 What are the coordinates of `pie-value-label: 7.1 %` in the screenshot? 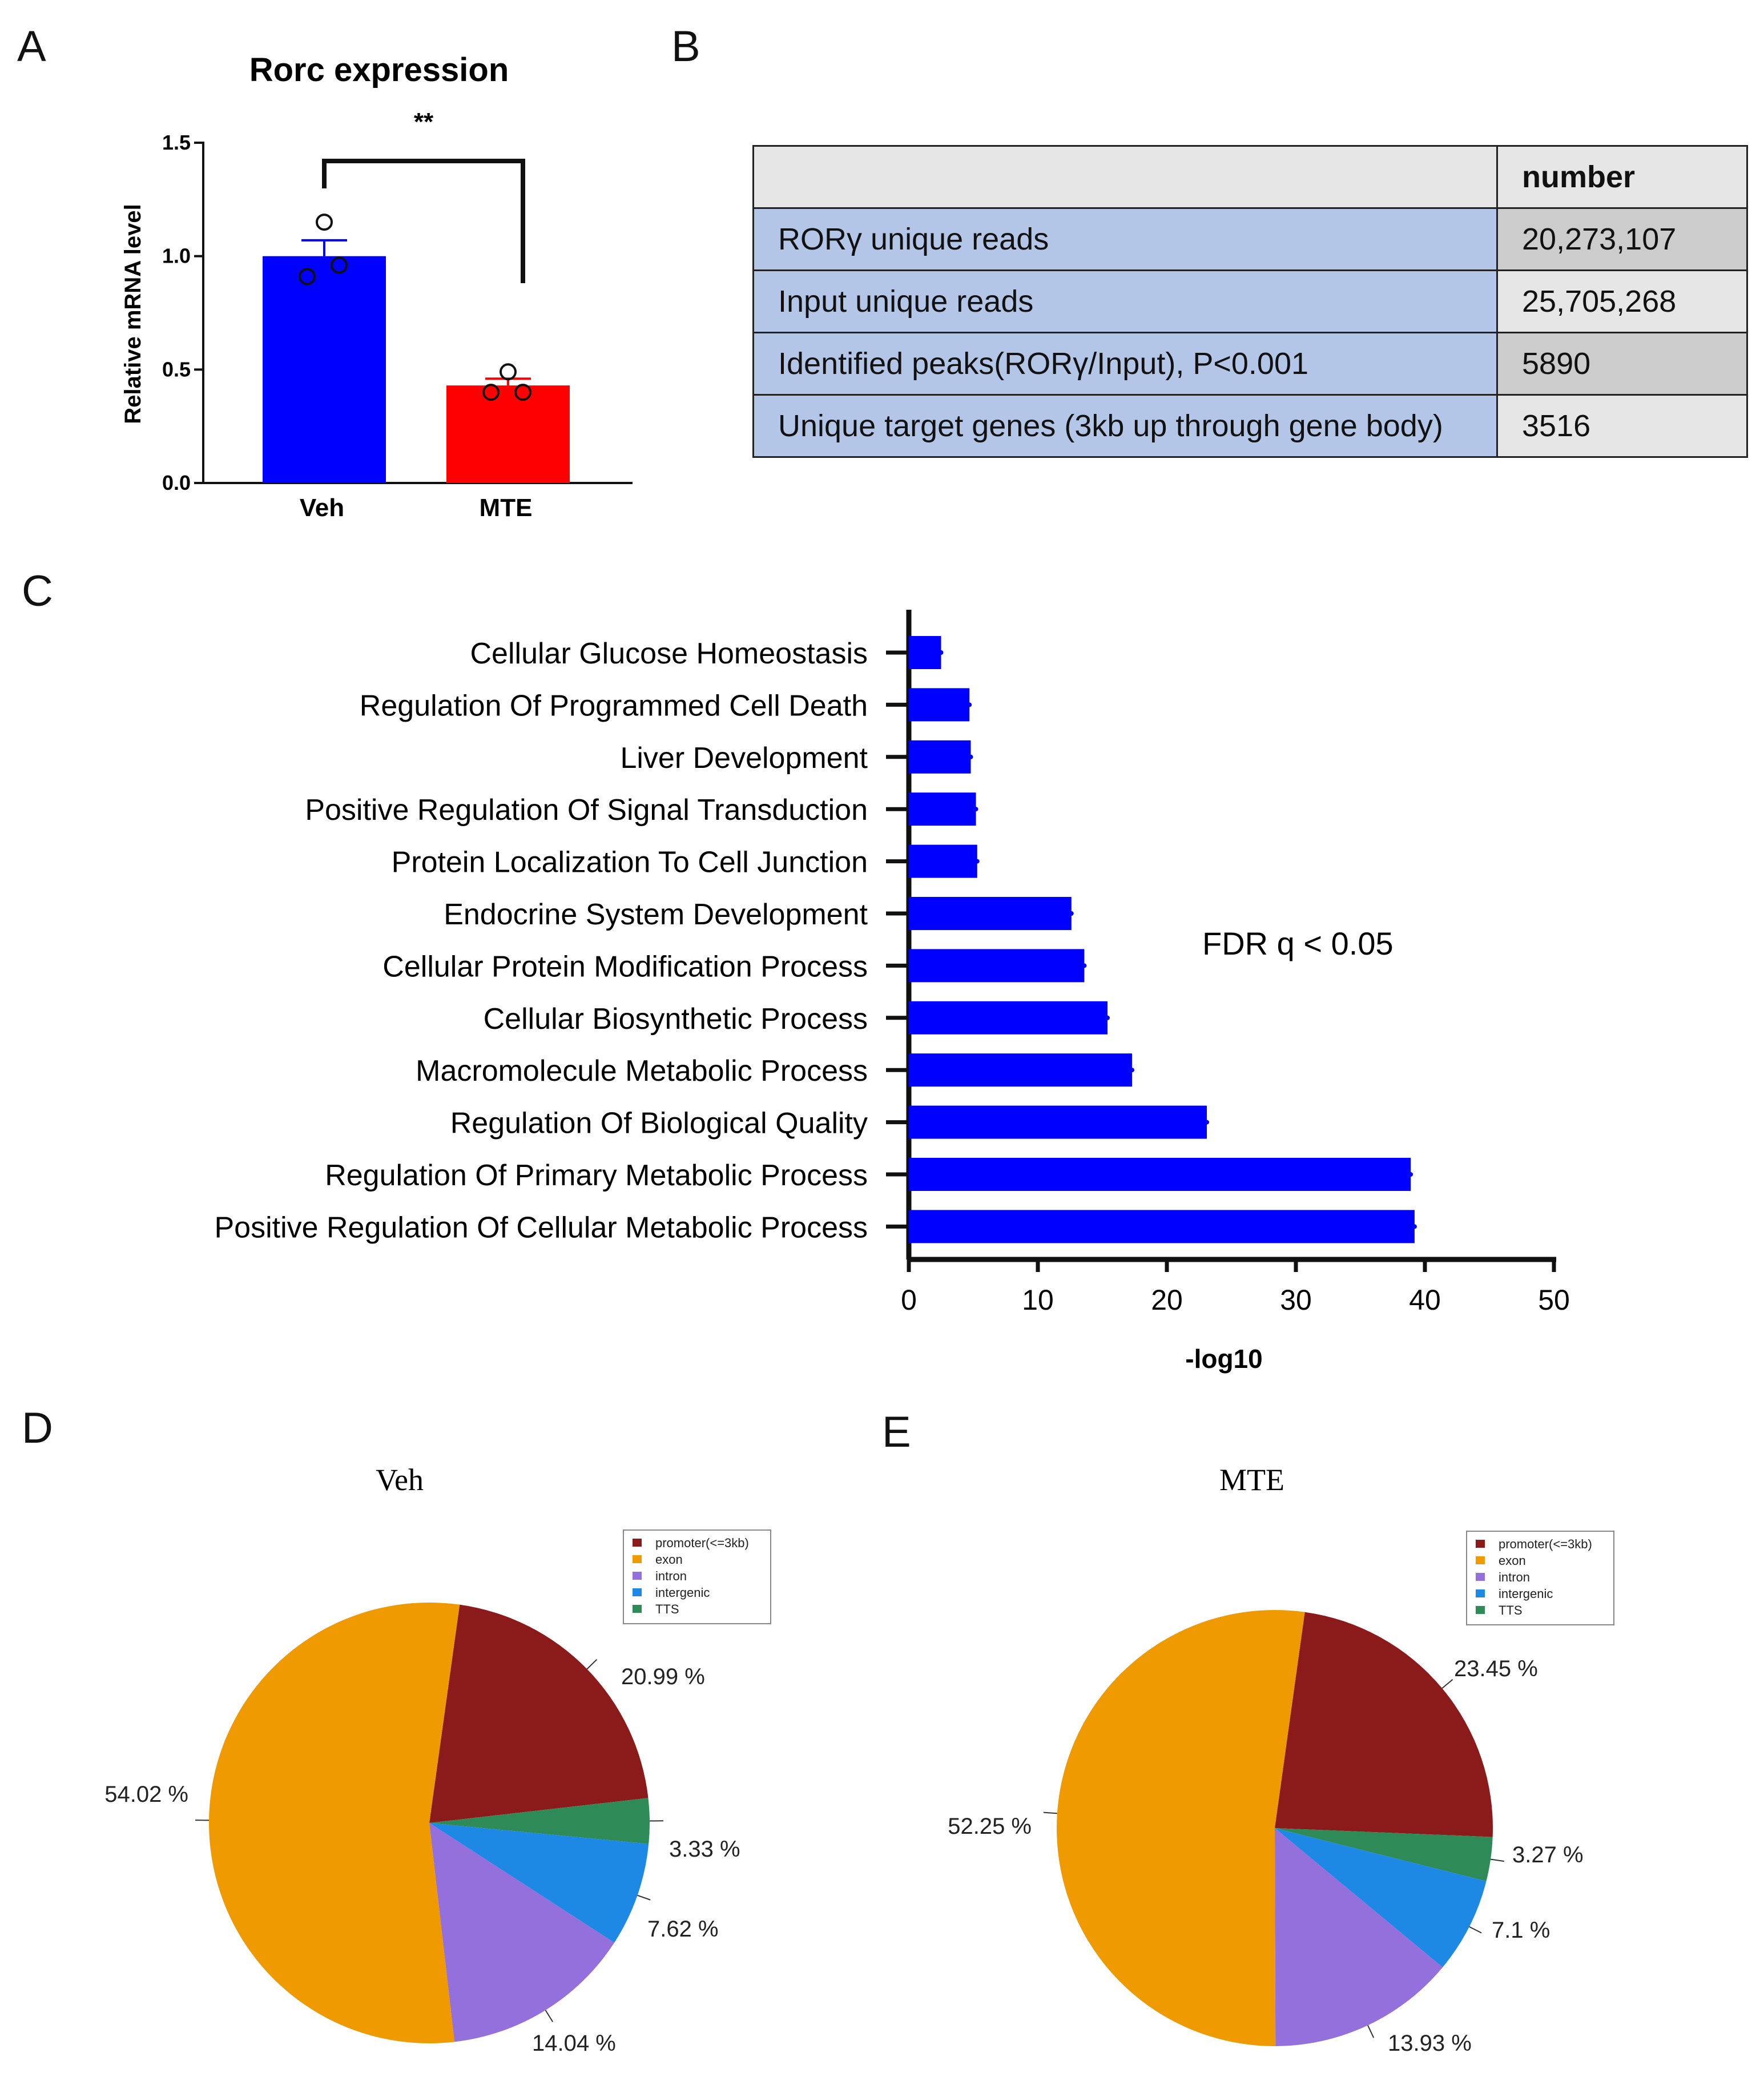 It's located at (1521, 1931).